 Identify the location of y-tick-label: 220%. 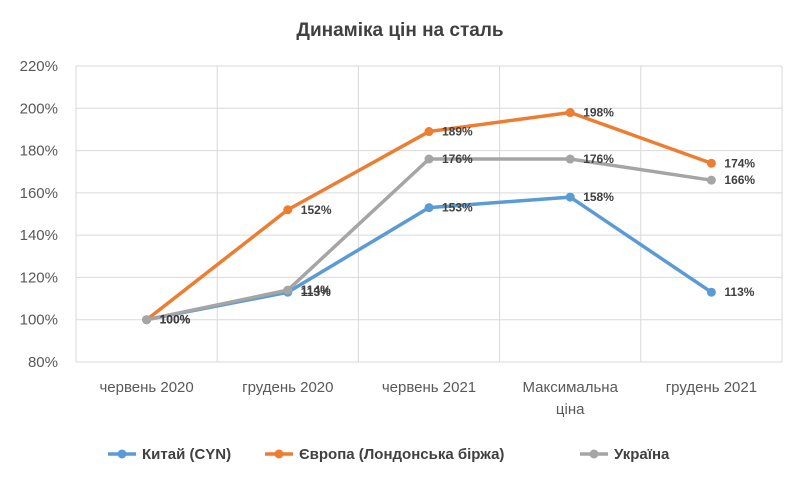
(39, 66).